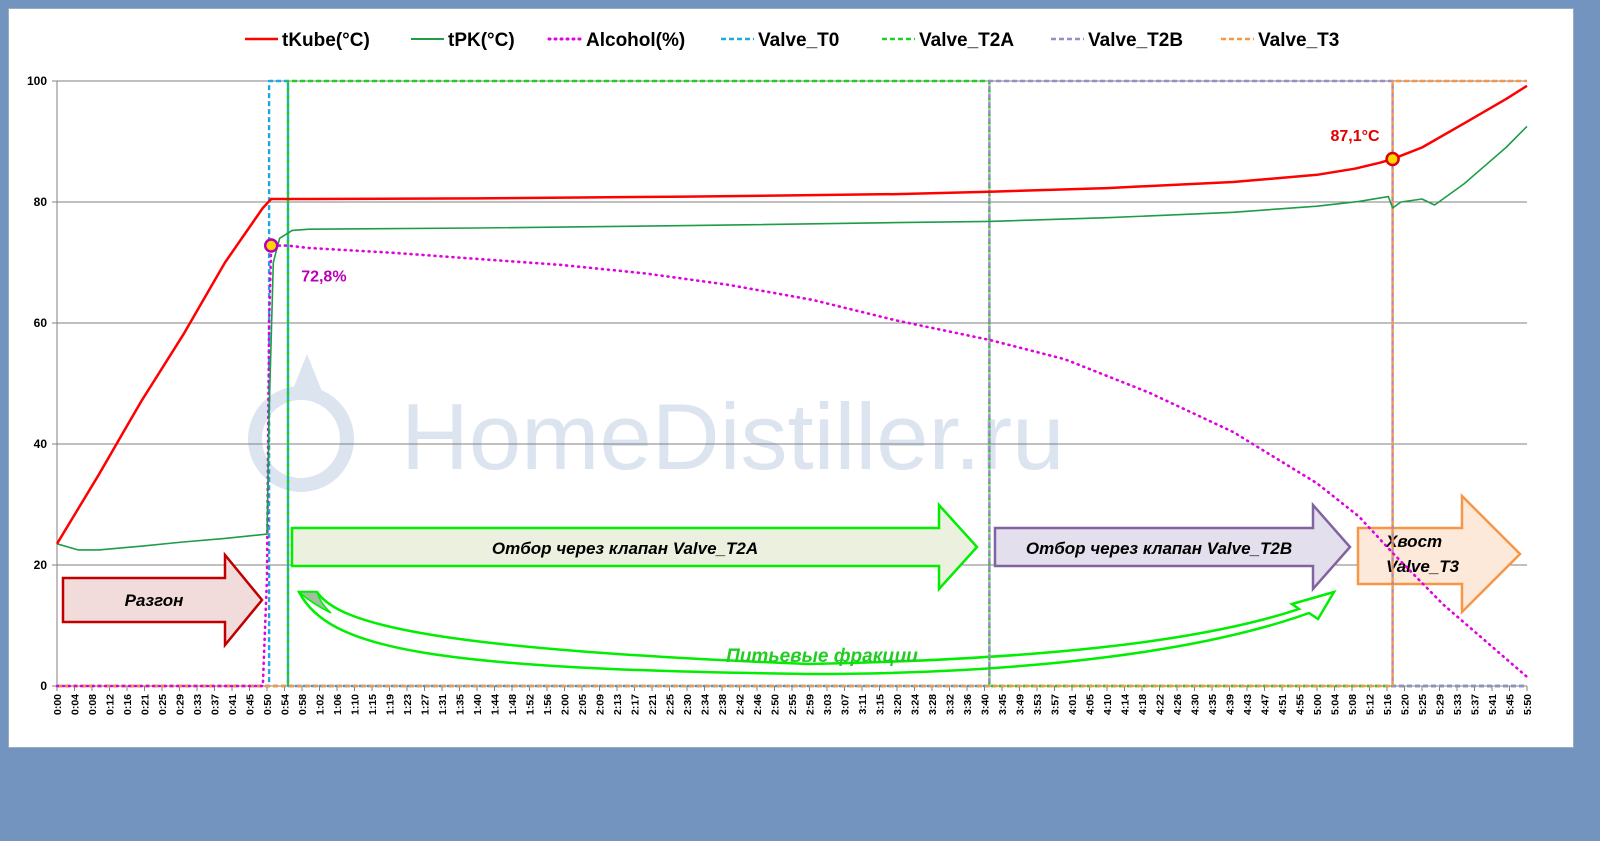 This screenshot has width=1600, height=841. Describe the element at coordinates (1003, 704) in the screenshot. I see `x-tick-label: 3:45` at that location.